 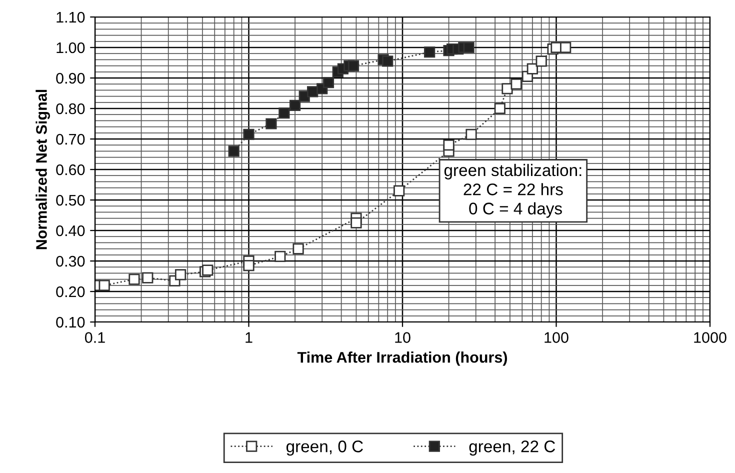 What do you see at coordinates (70, 48) in the screenshot?
I see `y-tick-label: 1.00` at bounding box center [70, 48].